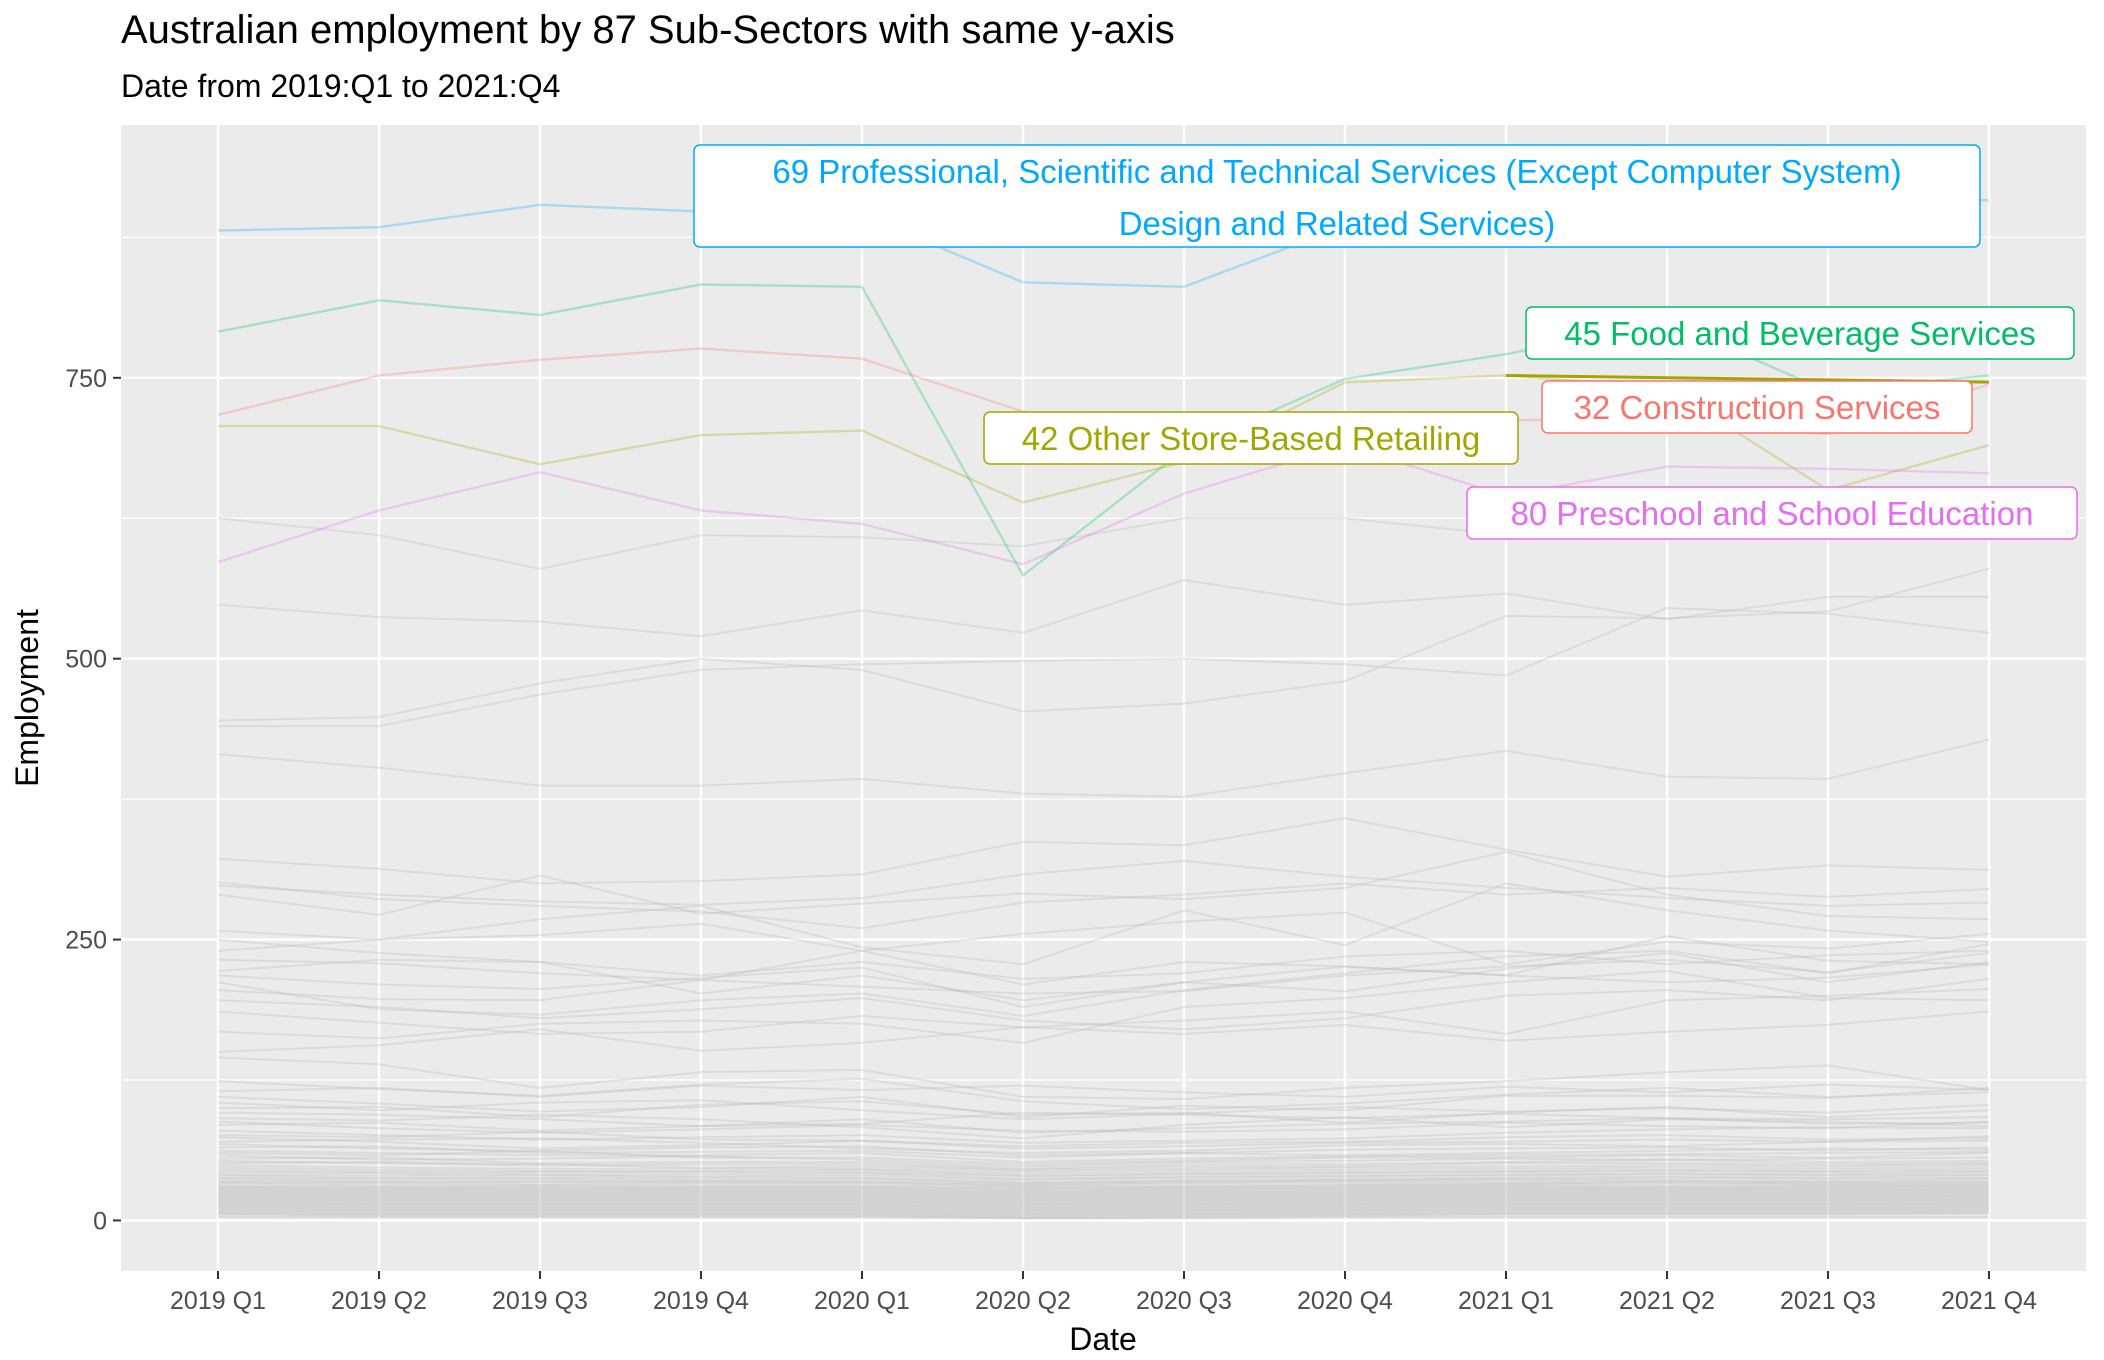 The image size is (2104, 1360). Describe the element at coordinates (27, 698) in the screenshot. I see `y-axis-title: Employment` at that location.